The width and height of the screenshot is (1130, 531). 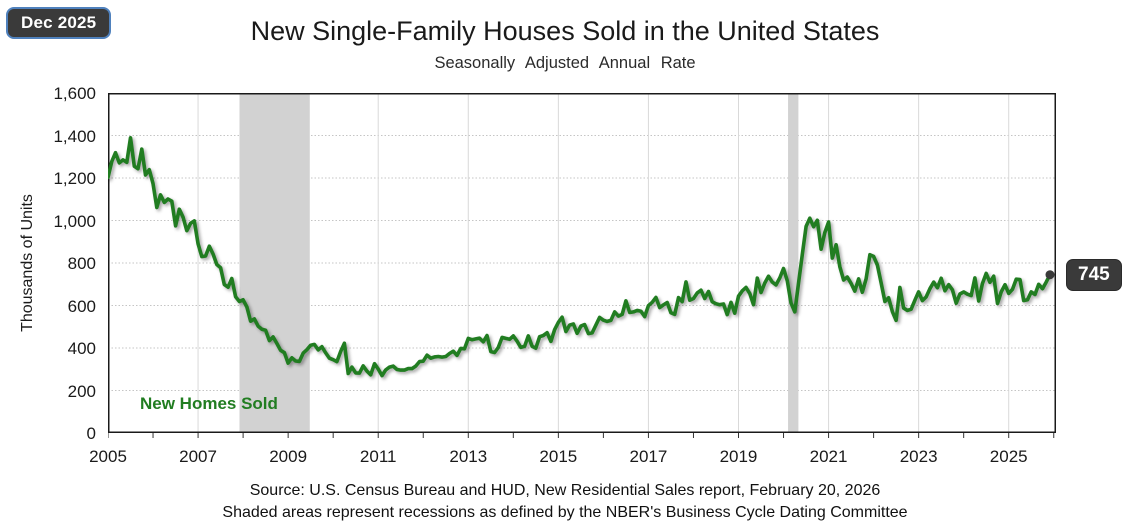 What do you see at coordinates (1050, 275) in the screenshot?
I see `last-point-marker` at bounding box center [1050, 275].